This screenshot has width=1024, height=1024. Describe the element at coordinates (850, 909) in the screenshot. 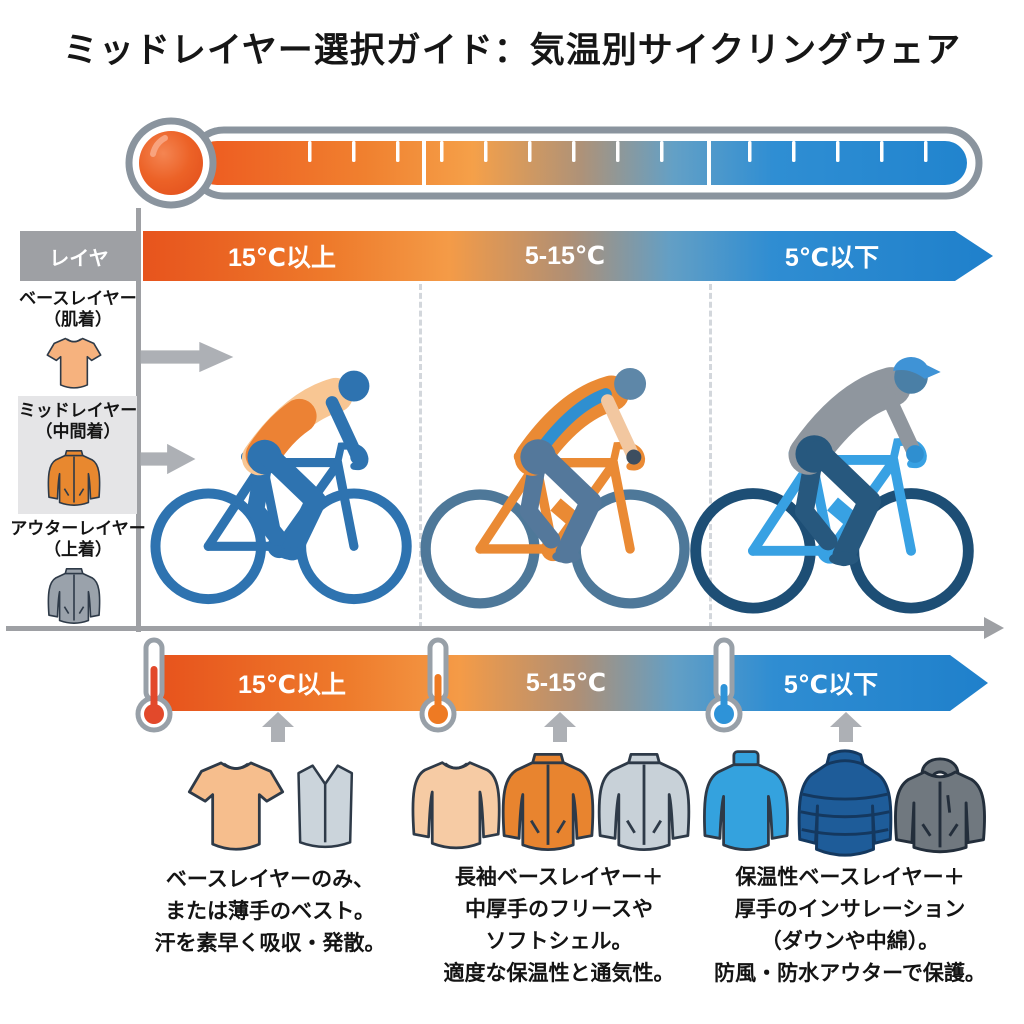

I see `description-line: 厚手のインサレーション` at that location.